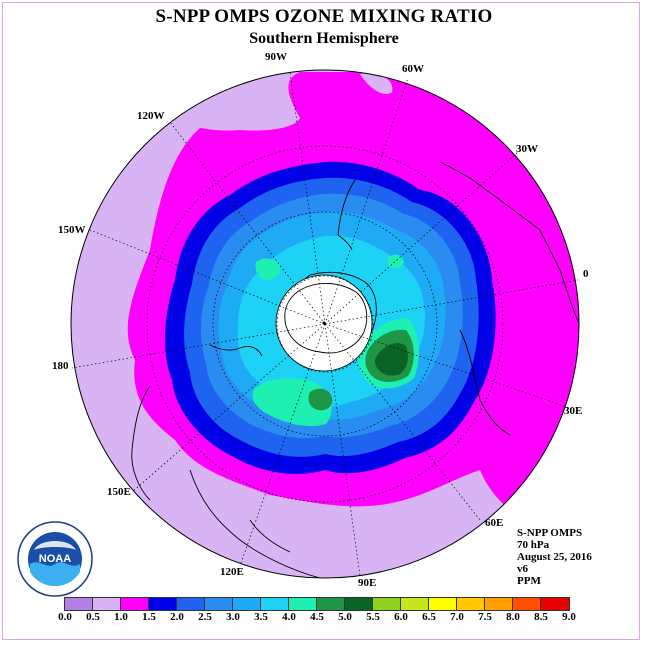 The height and width of the screenshot is (648, 648). I want to click on lon-label-120e: 120E, so click(232, 572).